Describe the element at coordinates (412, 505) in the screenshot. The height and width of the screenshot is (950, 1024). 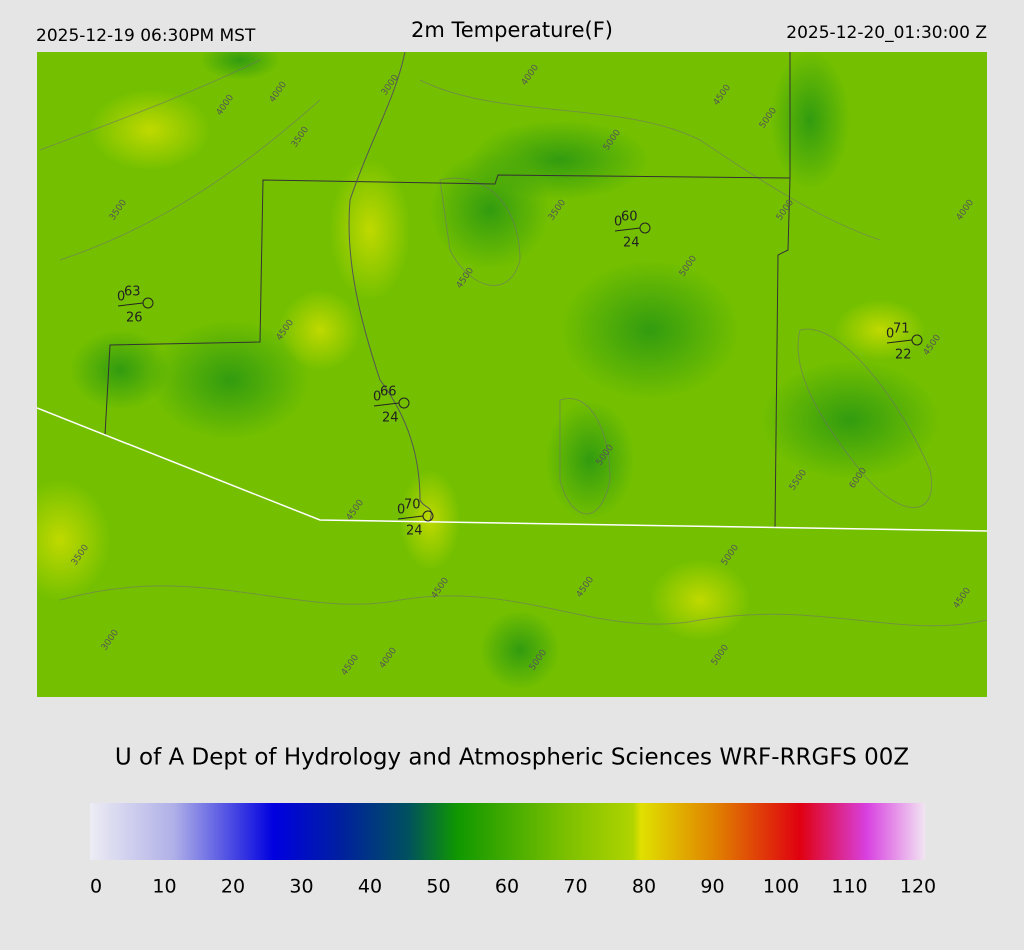
I see `station-temperature: 70` at that location.